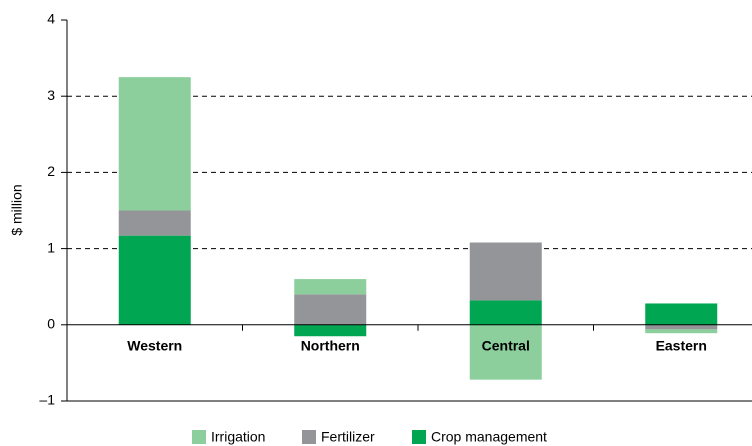  Describe the element at coordinates (489, 437) in the screenshot. I see `legend-label: Crop management` at that location.